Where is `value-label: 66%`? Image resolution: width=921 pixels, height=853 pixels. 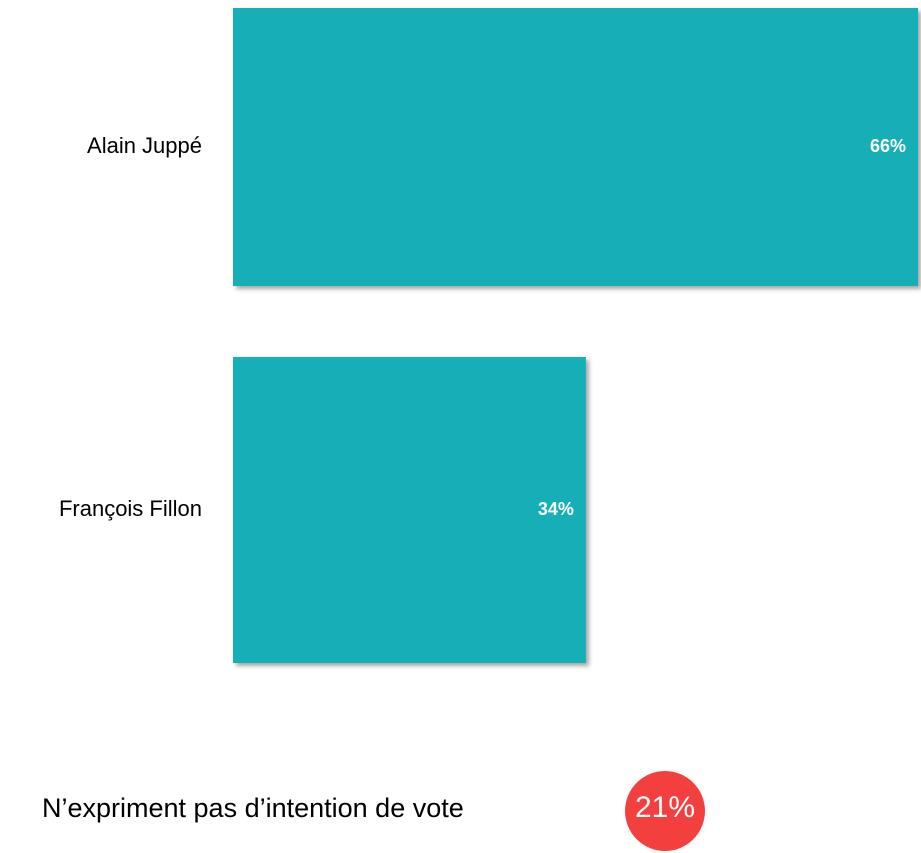
value-label: 66% is located at coordinates (888, 146).